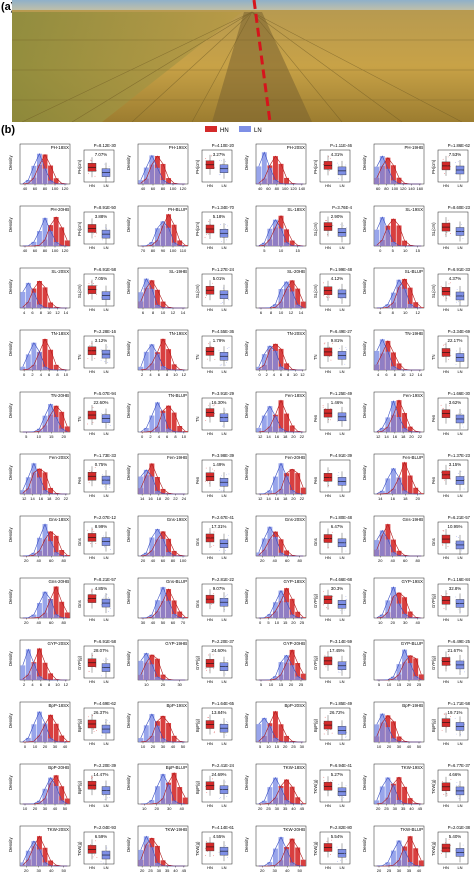 The image size is (474, 888). What do you see at coordinates (35, 250) in the screenshot?
I see `x-tick-label: 60` at bounding box center [35, 250].